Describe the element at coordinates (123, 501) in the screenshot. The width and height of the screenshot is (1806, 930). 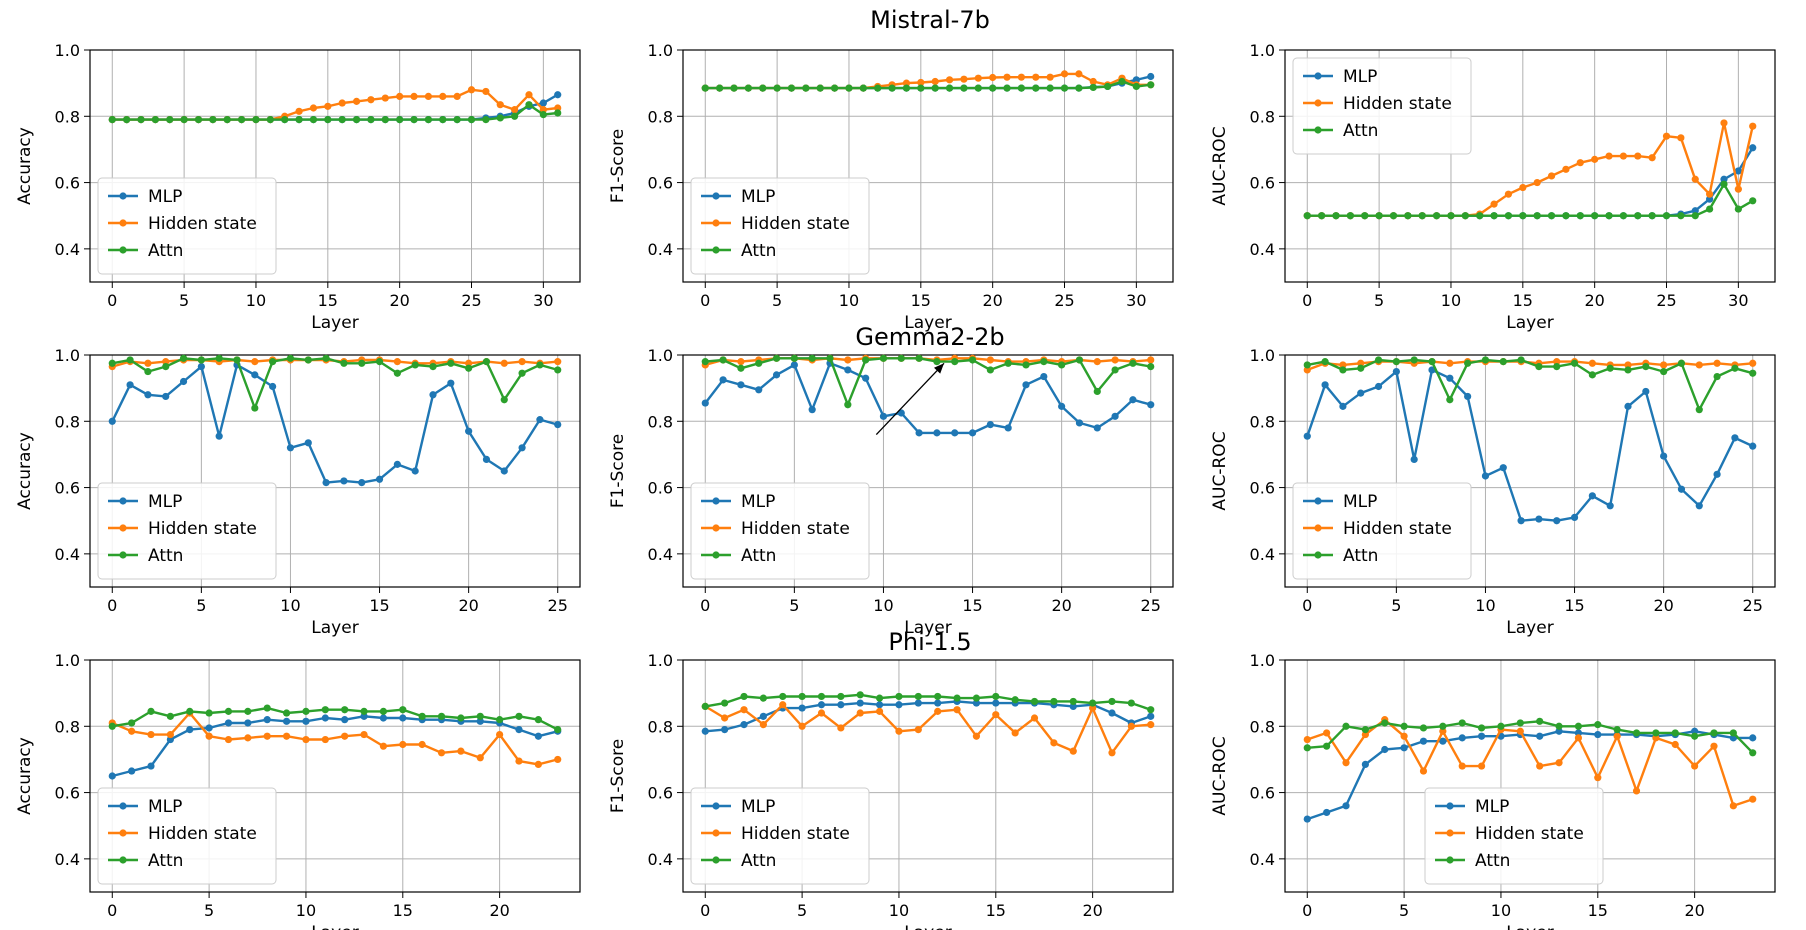
I see `legend-marker-mlp` at that location.